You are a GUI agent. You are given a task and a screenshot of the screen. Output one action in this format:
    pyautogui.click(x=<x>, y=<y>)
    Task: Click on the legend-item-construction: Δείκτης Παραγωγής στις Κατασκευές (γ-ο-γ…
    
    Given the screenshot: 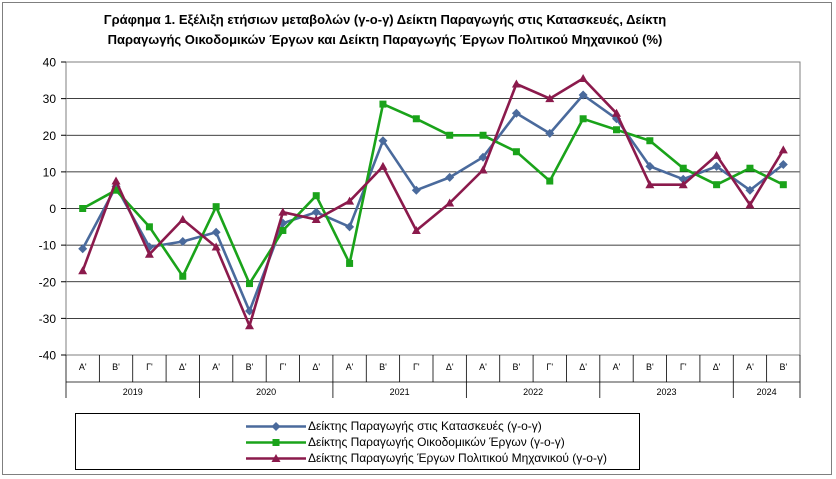 What is the action you would take?
    pyautogui.click(x=356, y=426)
    